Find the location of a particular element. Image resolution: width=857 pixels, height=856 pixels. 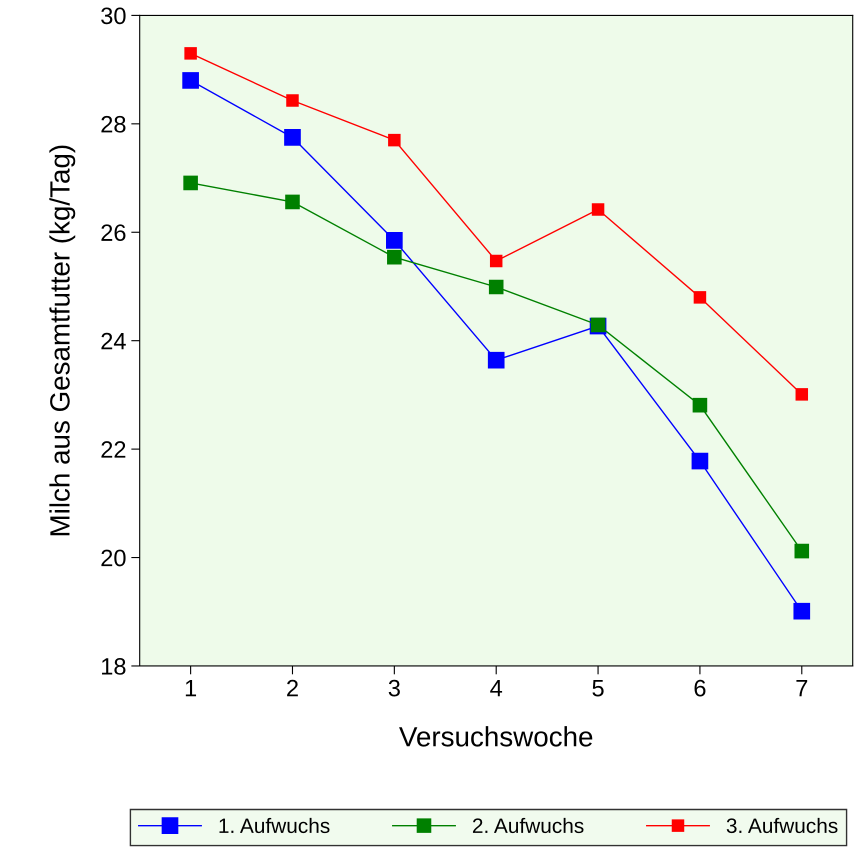

x-tick-label: 5 is located at coordinates (598, 688).